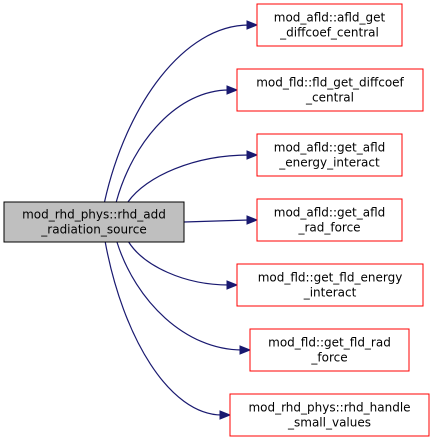 The height and width of the screenshot is (444, 433). I want to click on edge-root-to-c6, so click(179, 296).